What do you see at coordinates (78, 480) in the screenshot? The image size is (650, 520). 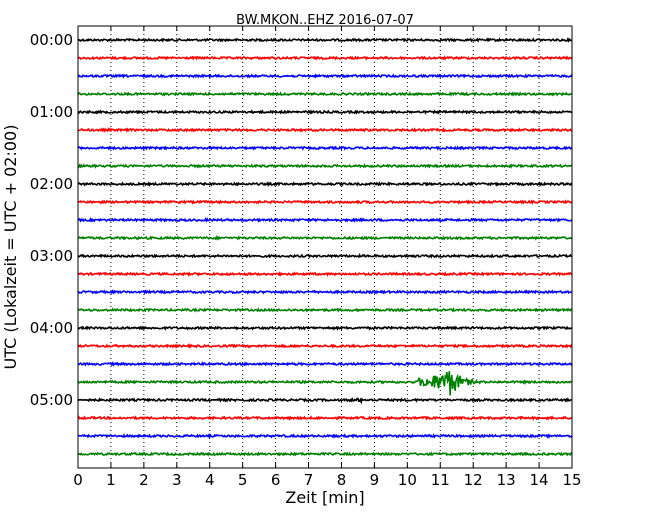 I see `x-tick-label: 0` at bounding box center [78, 480].